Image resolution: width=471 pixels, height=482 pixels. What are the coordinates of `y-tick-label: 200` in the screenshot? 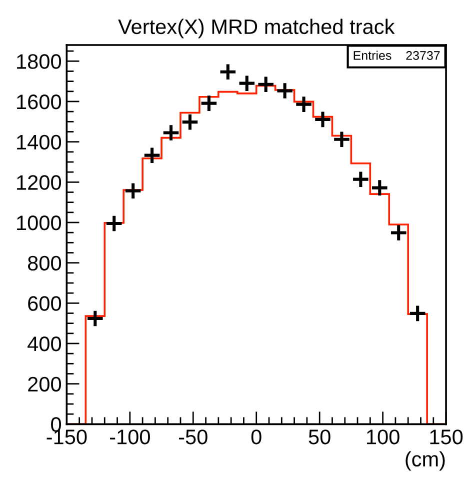 It's located at (45, 384).